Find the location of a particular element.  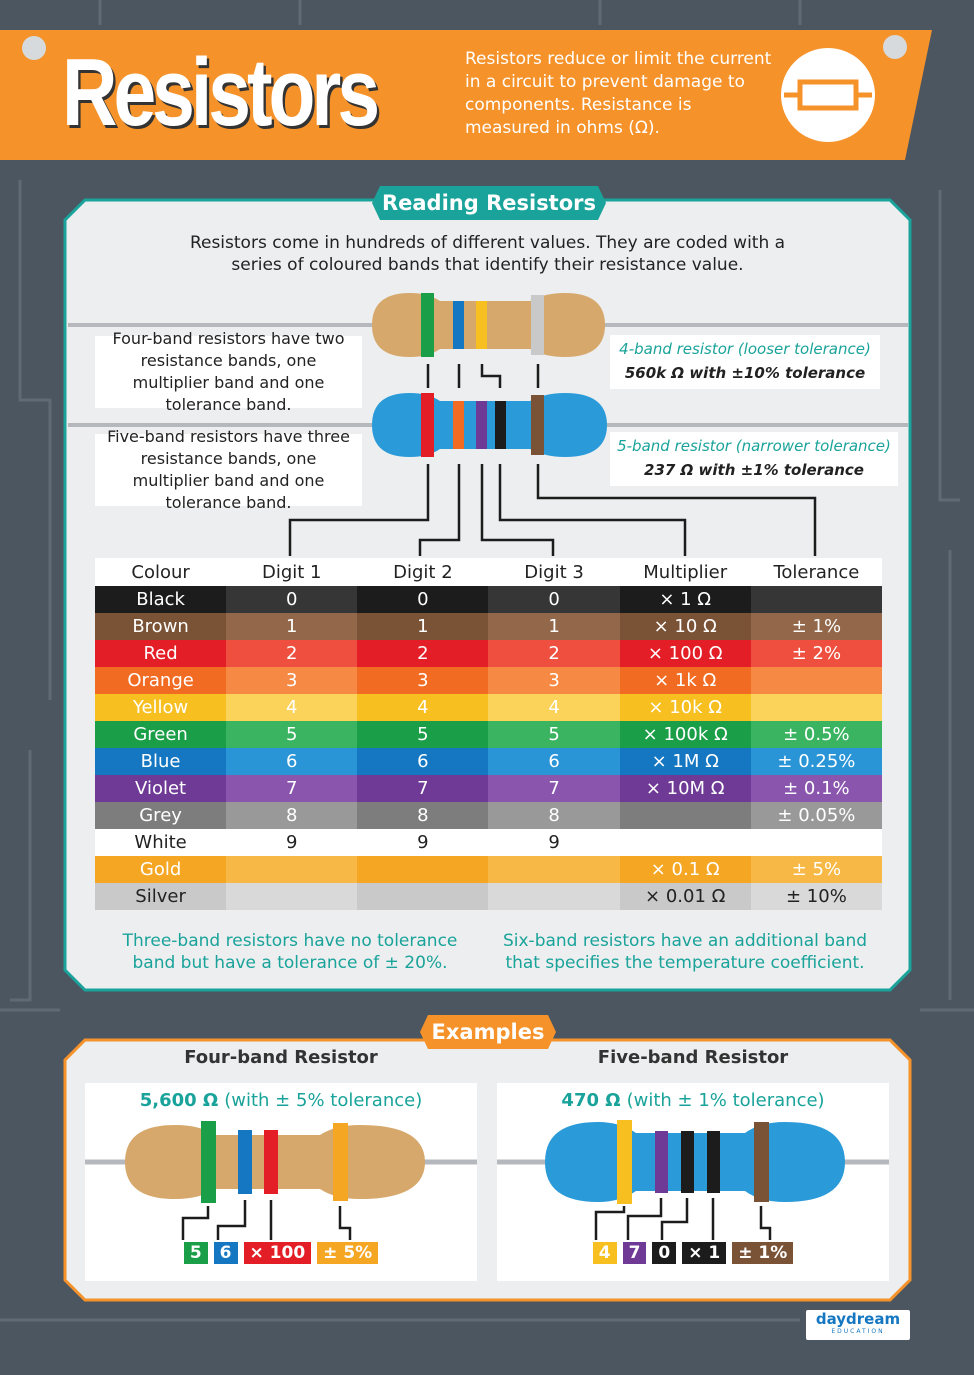

table-cell: ± 0.1% is located at coordinates (816, 788).